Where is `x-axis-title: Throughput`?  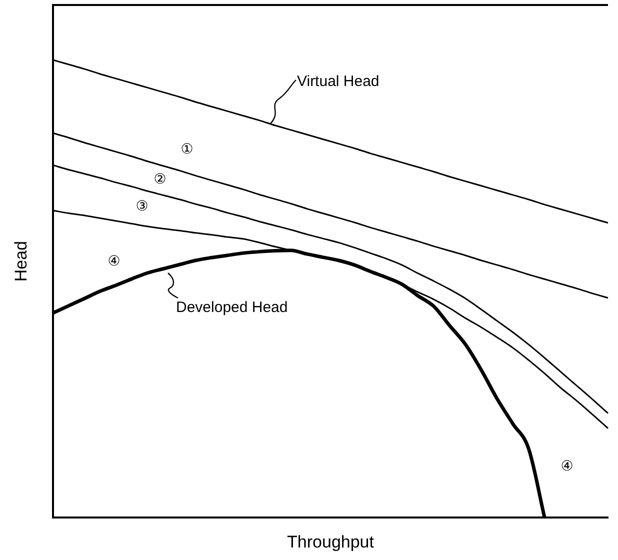
x-axis-title: Throughput is located at coordinates (330, 542).